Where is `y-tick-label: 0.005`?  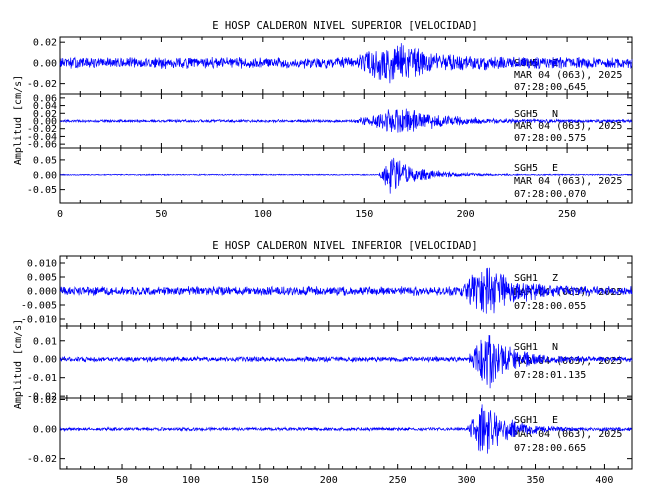
y-tick-label: 0.005 is located at coordinates (42, 278).